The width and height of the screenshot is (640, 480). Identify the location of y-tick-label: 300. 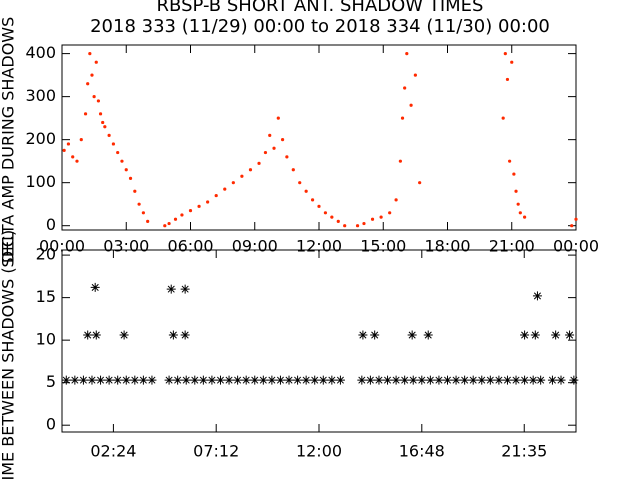
(40, 95).